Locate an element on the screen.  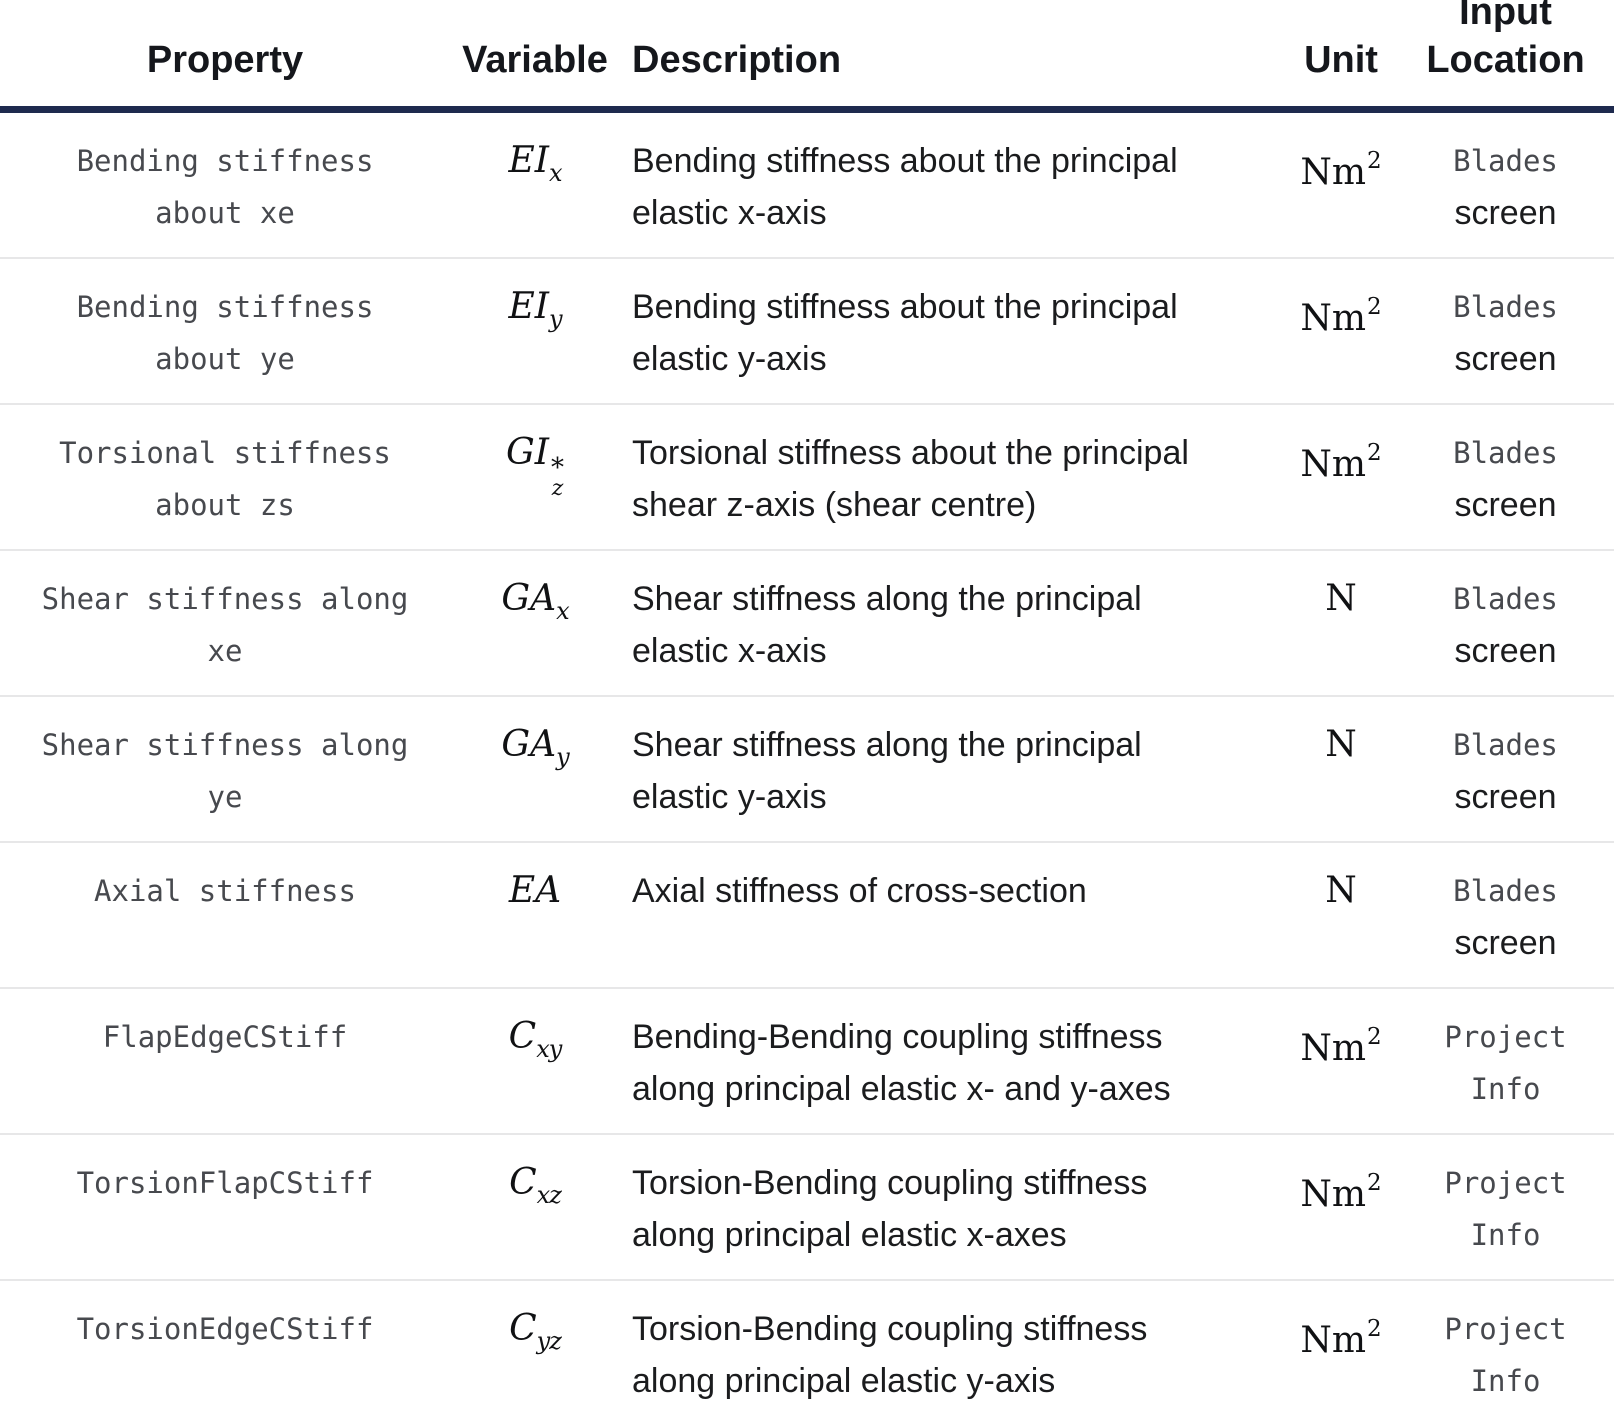
variable-cell: EA is located at coordinates (535, 914).